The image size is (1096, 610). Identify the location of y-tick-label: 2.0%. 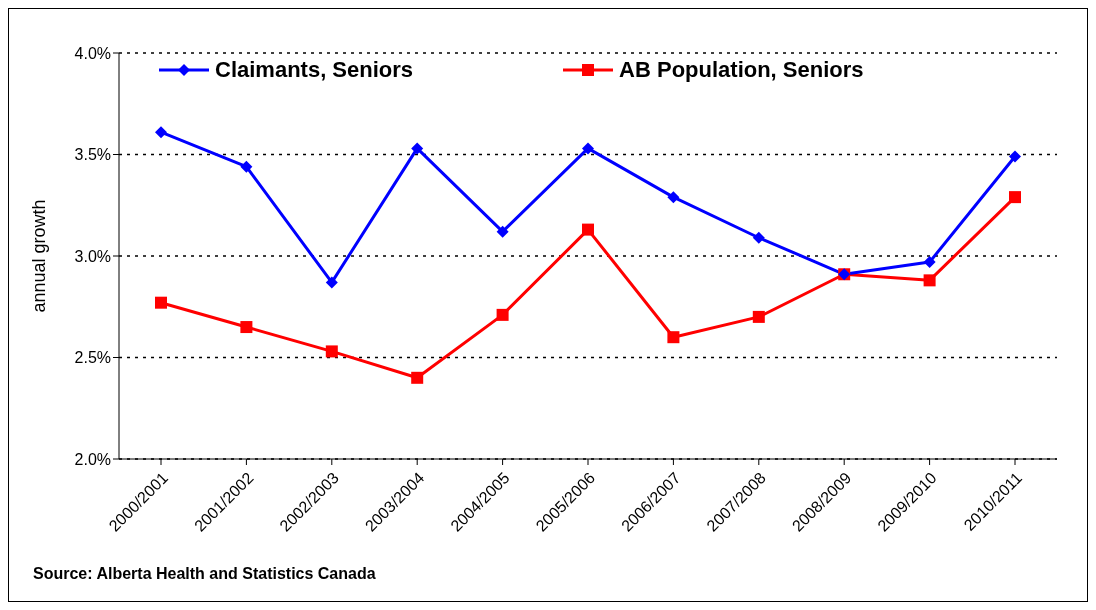
(92, 459).